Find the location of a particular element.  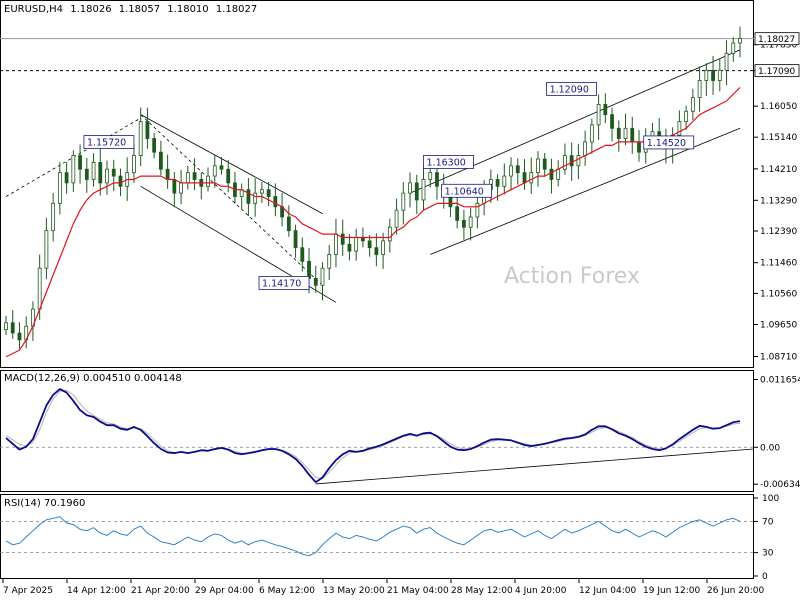

level-label: 1.17090 is located at coordinates (776, 72).